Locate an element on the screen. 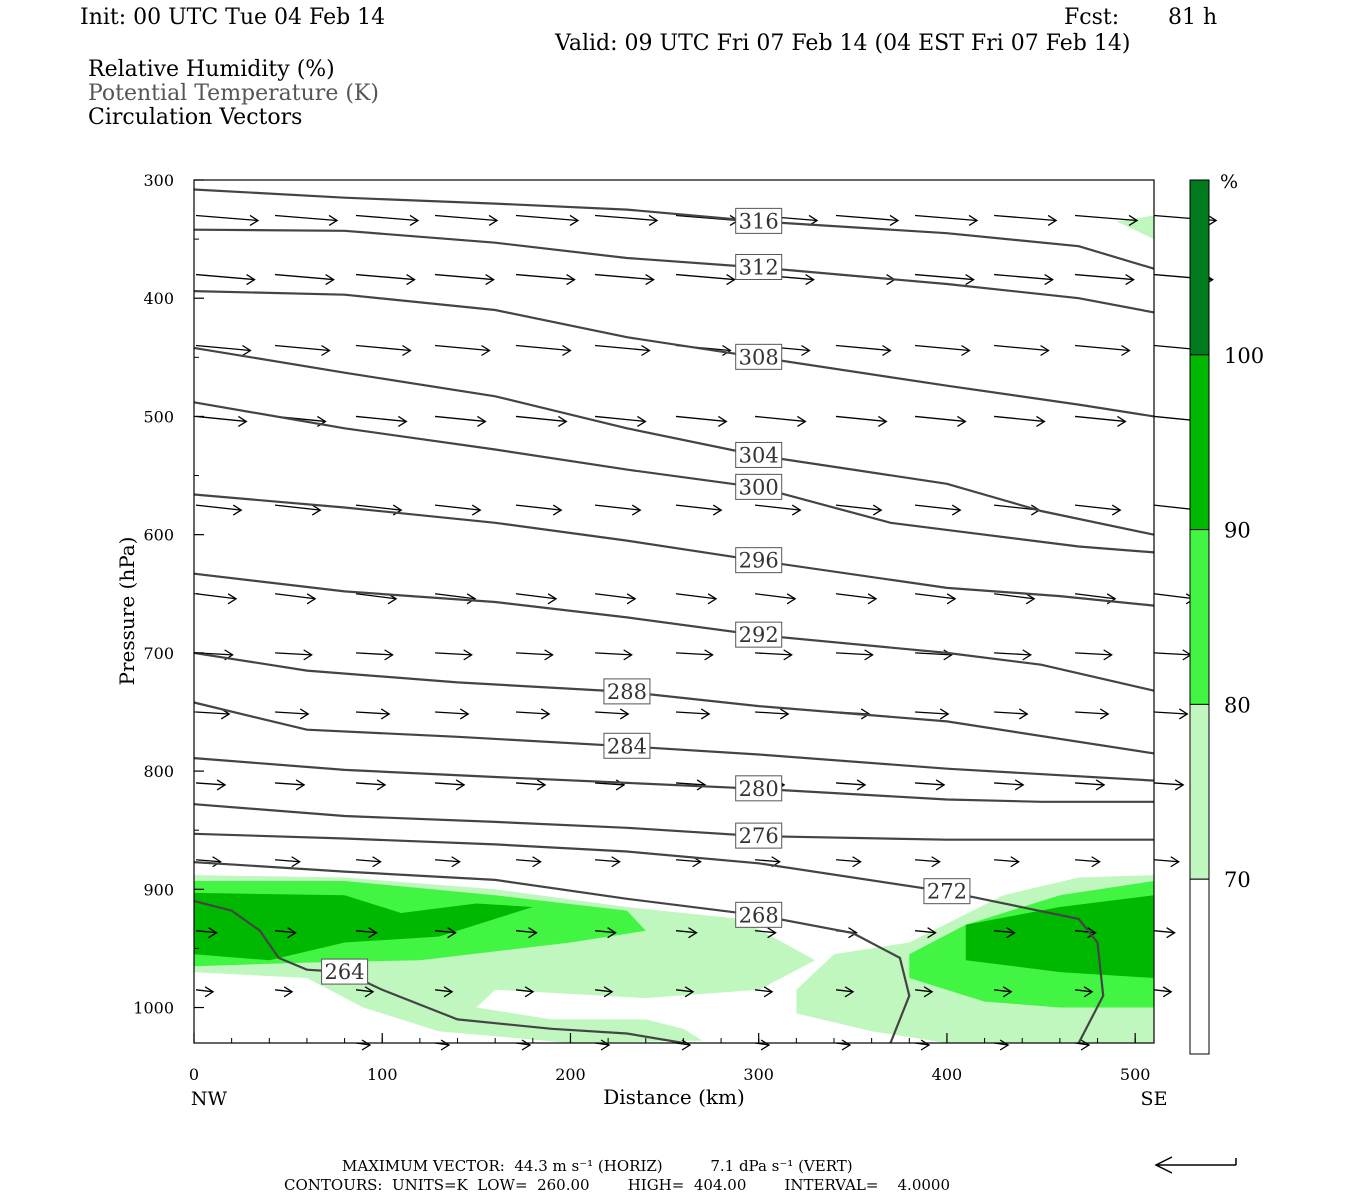 This screenshot has width=1350, height=1200. contour-label-288: 288 is located at coordinates (627, 691).